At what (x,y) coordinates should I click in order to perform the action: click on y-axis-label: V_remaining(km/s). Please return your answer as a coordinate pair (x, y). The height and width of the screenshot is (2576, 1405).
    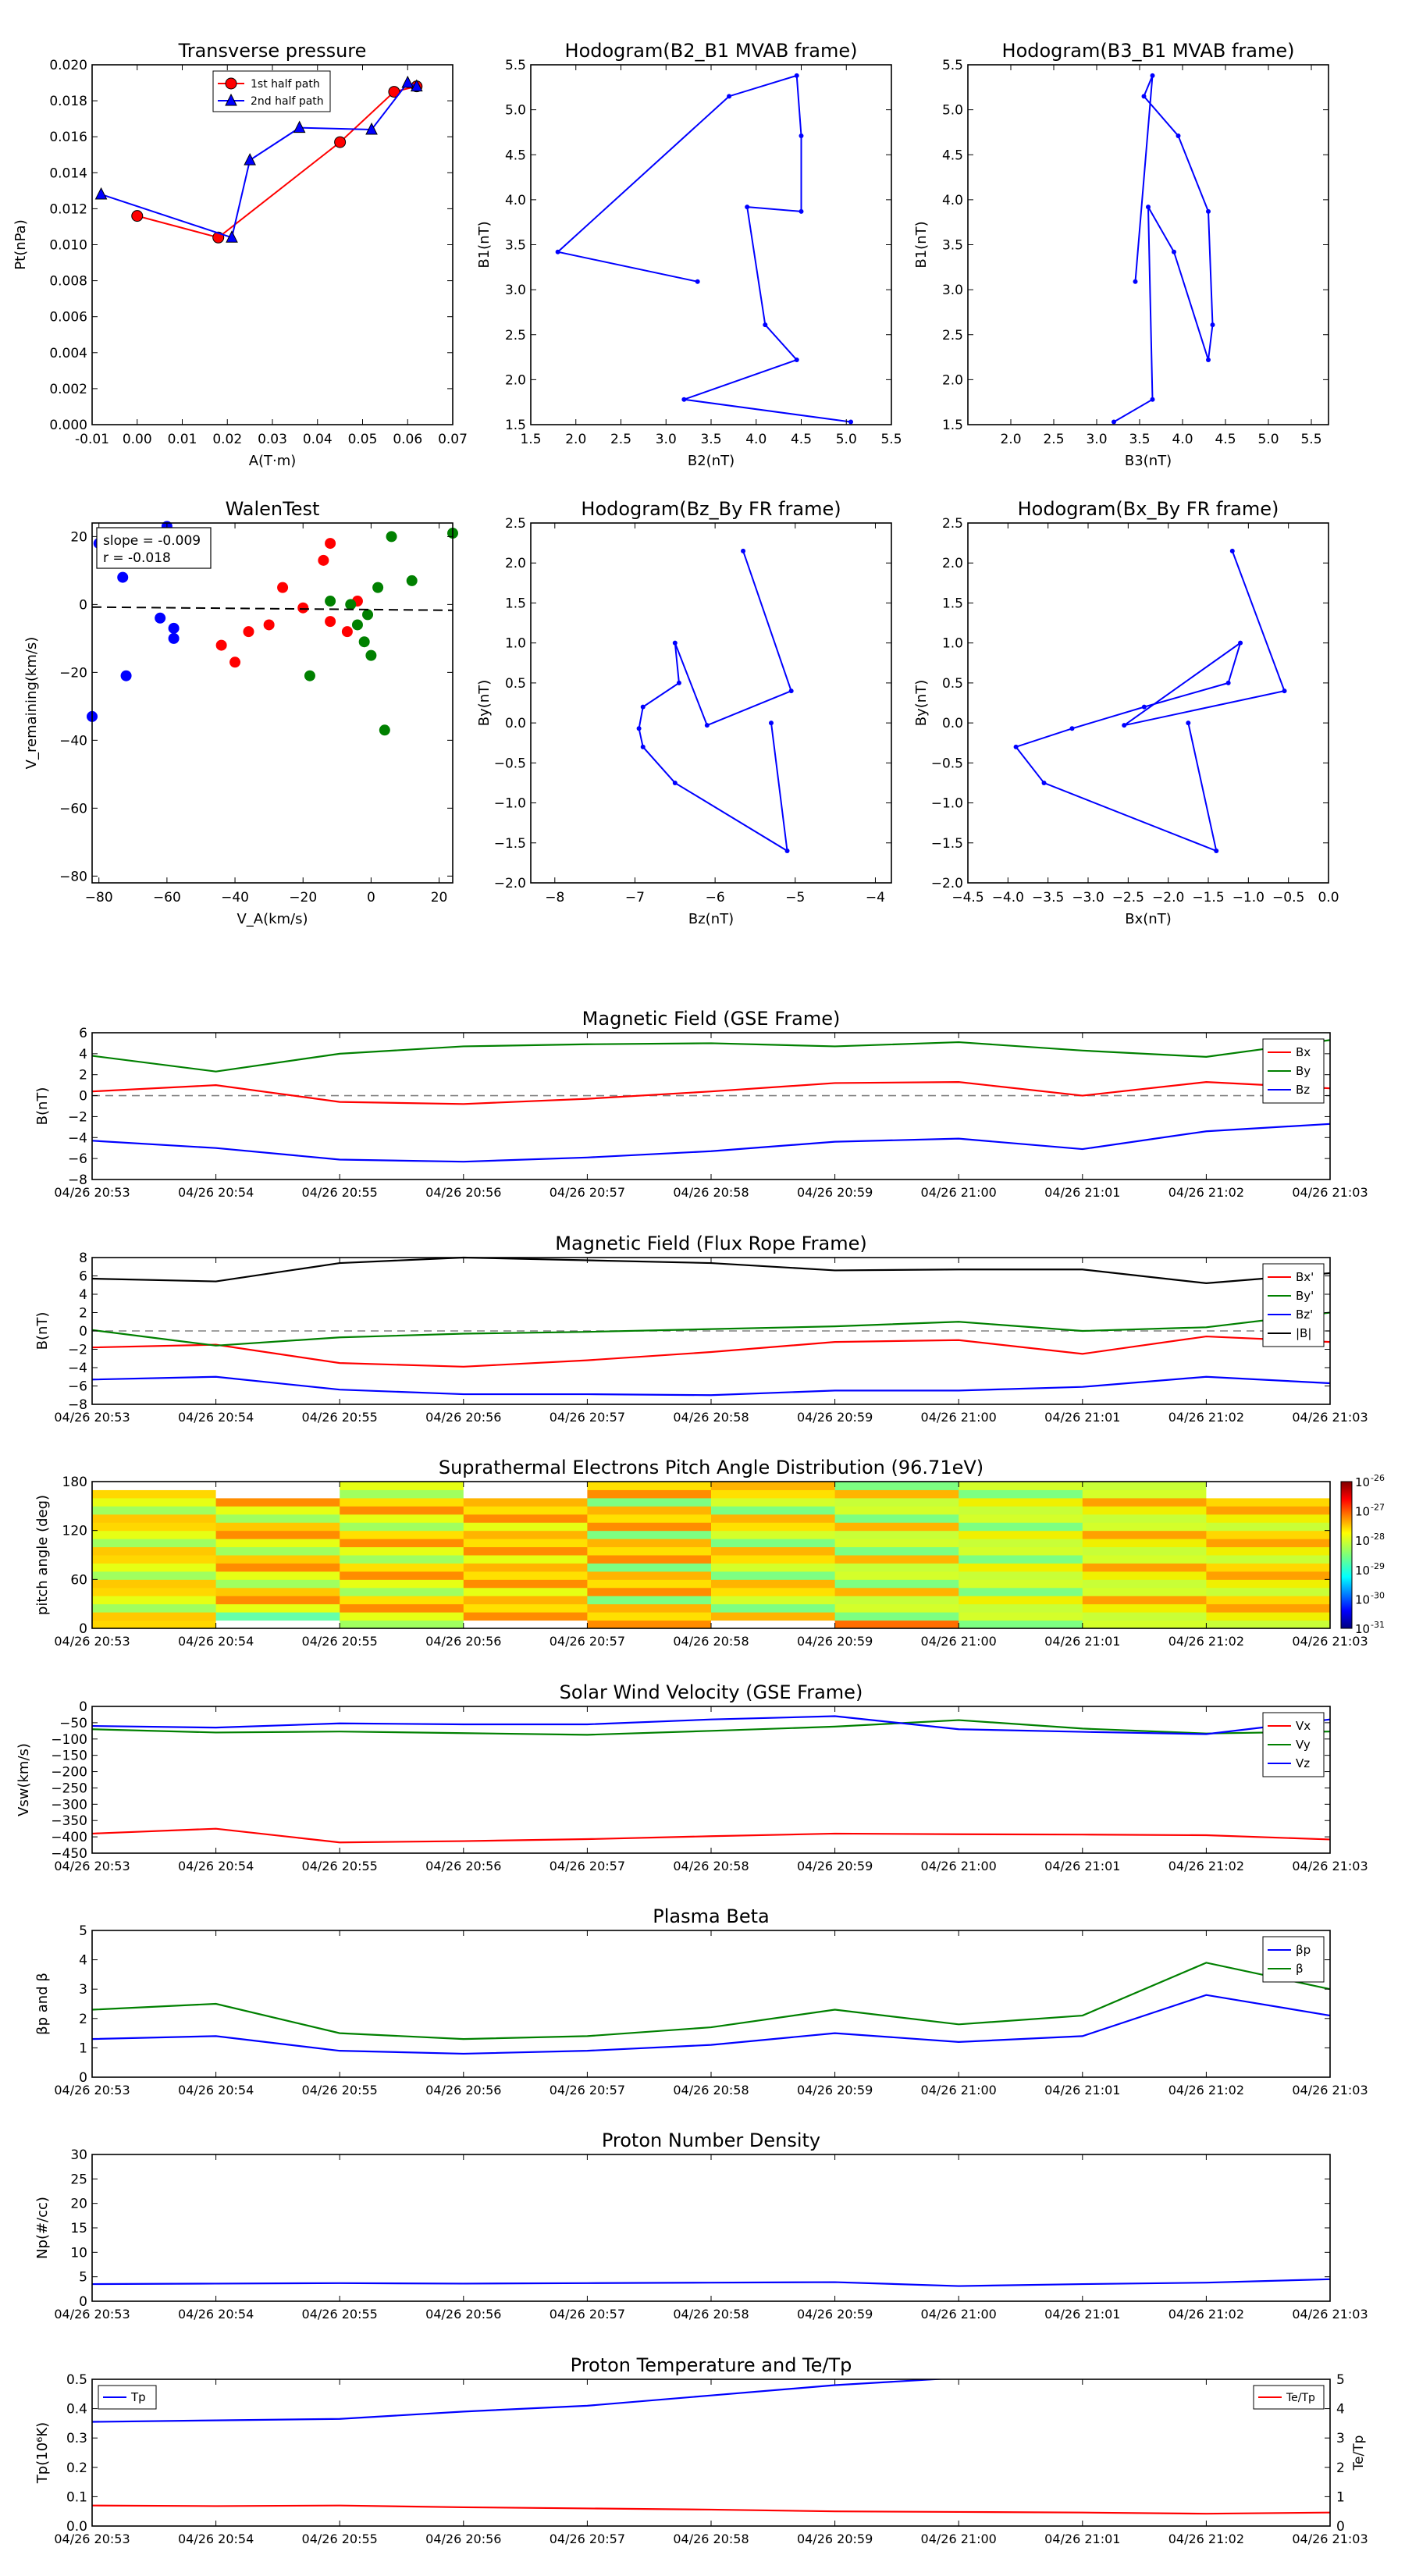
    Looking at the image, I should click on (32, 703).